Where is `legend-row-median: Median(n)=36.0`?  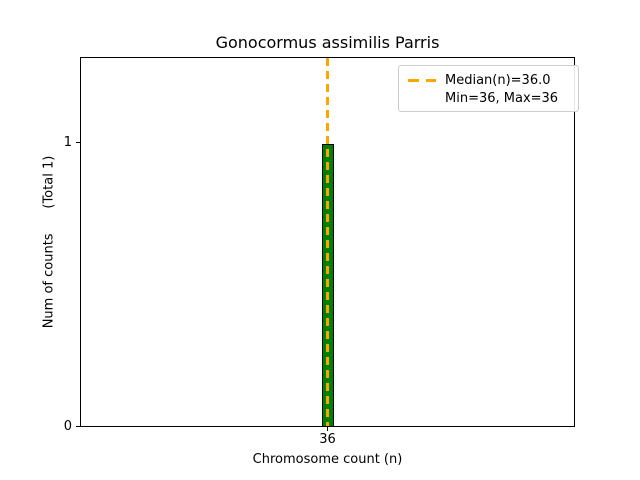
legend-row-median: Median(n)=36.0 is located at coordinates (489, 80).